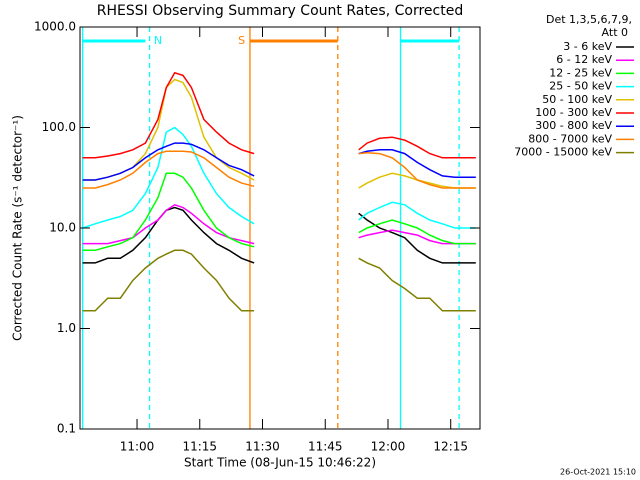  What do you see at coordinates (62, 228) in the screenshot?
I see `y-tick-label: 10.0` at bounding box center [62, 228].